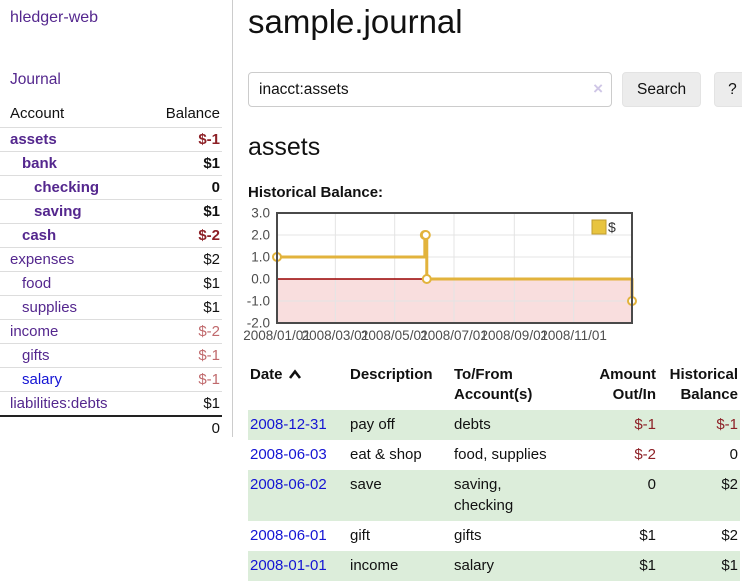 Image resolution: width=742 pixels, height=582 pixels. I want to click on transaction-row: 2008-06-02 save saving, checking 0 $2, so click(494, 495).